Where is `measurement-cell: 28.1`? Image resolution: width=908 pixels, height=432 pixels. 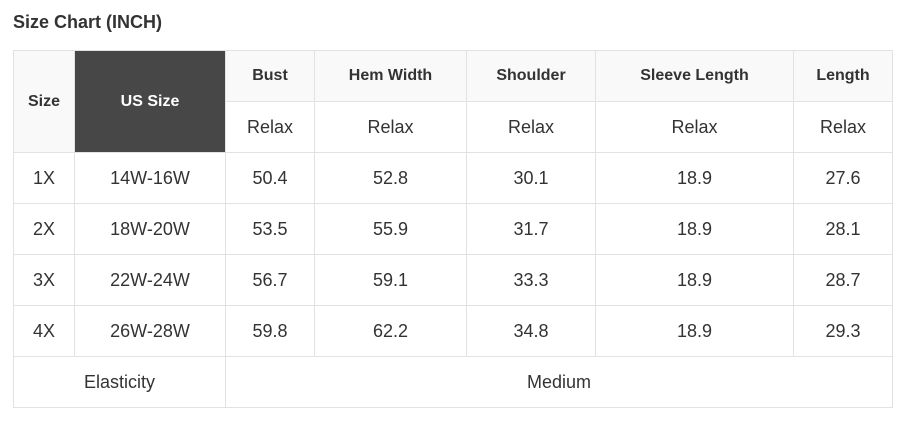
measurement-cell: 28.1 is located at coordinates (843, 229).